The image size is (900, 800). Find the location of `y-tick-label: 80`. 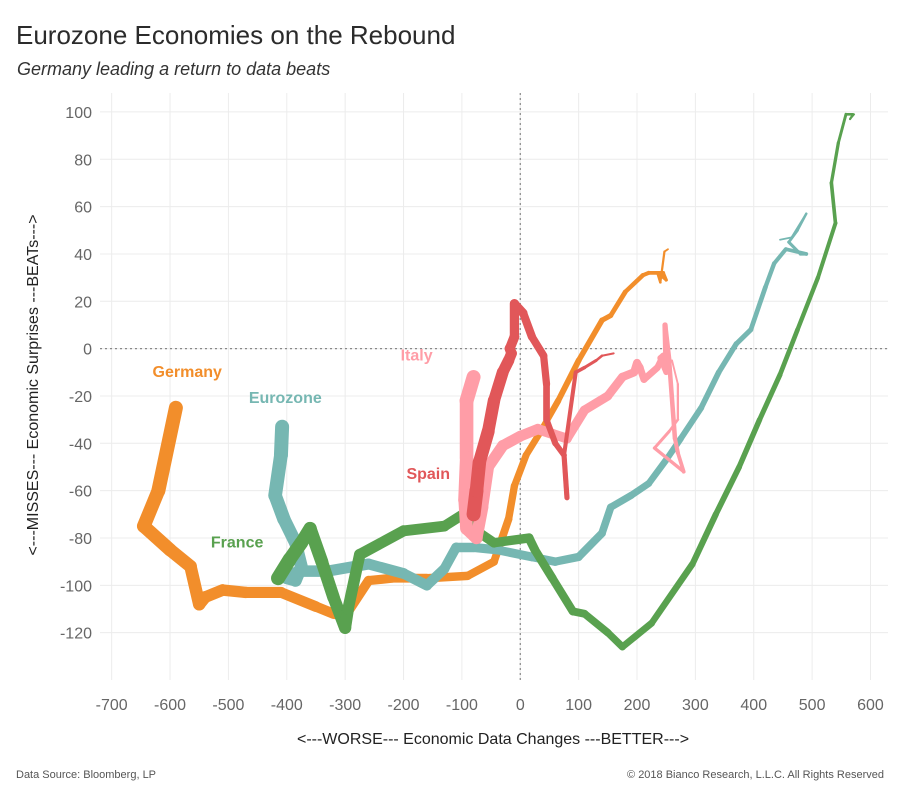

y-tick-label: 80 is located at coordinates (83, 160).